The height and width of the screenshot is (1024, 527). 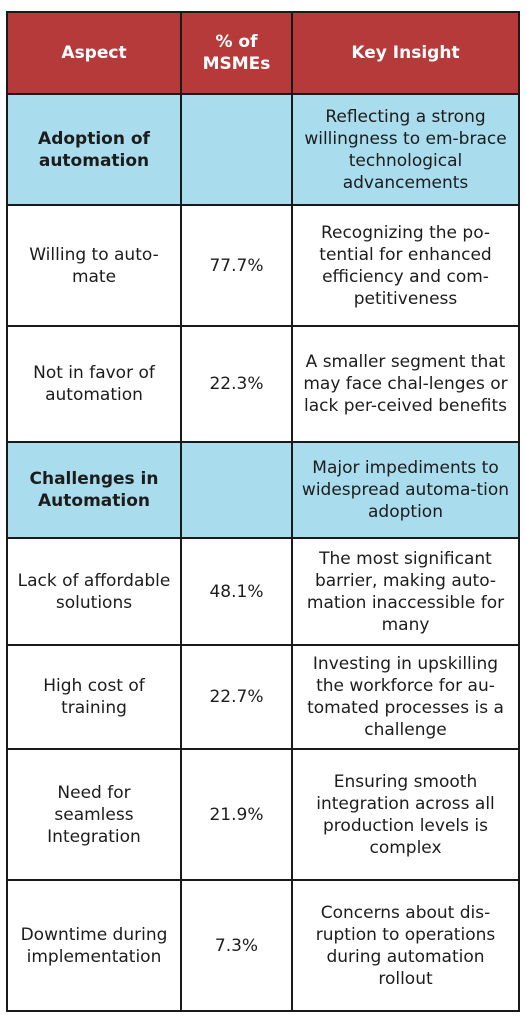 What do you see at coordinates (94, 697) in the screenshot?
I see `aspect-cell: High cost of training` at bounding box center [94, 697].